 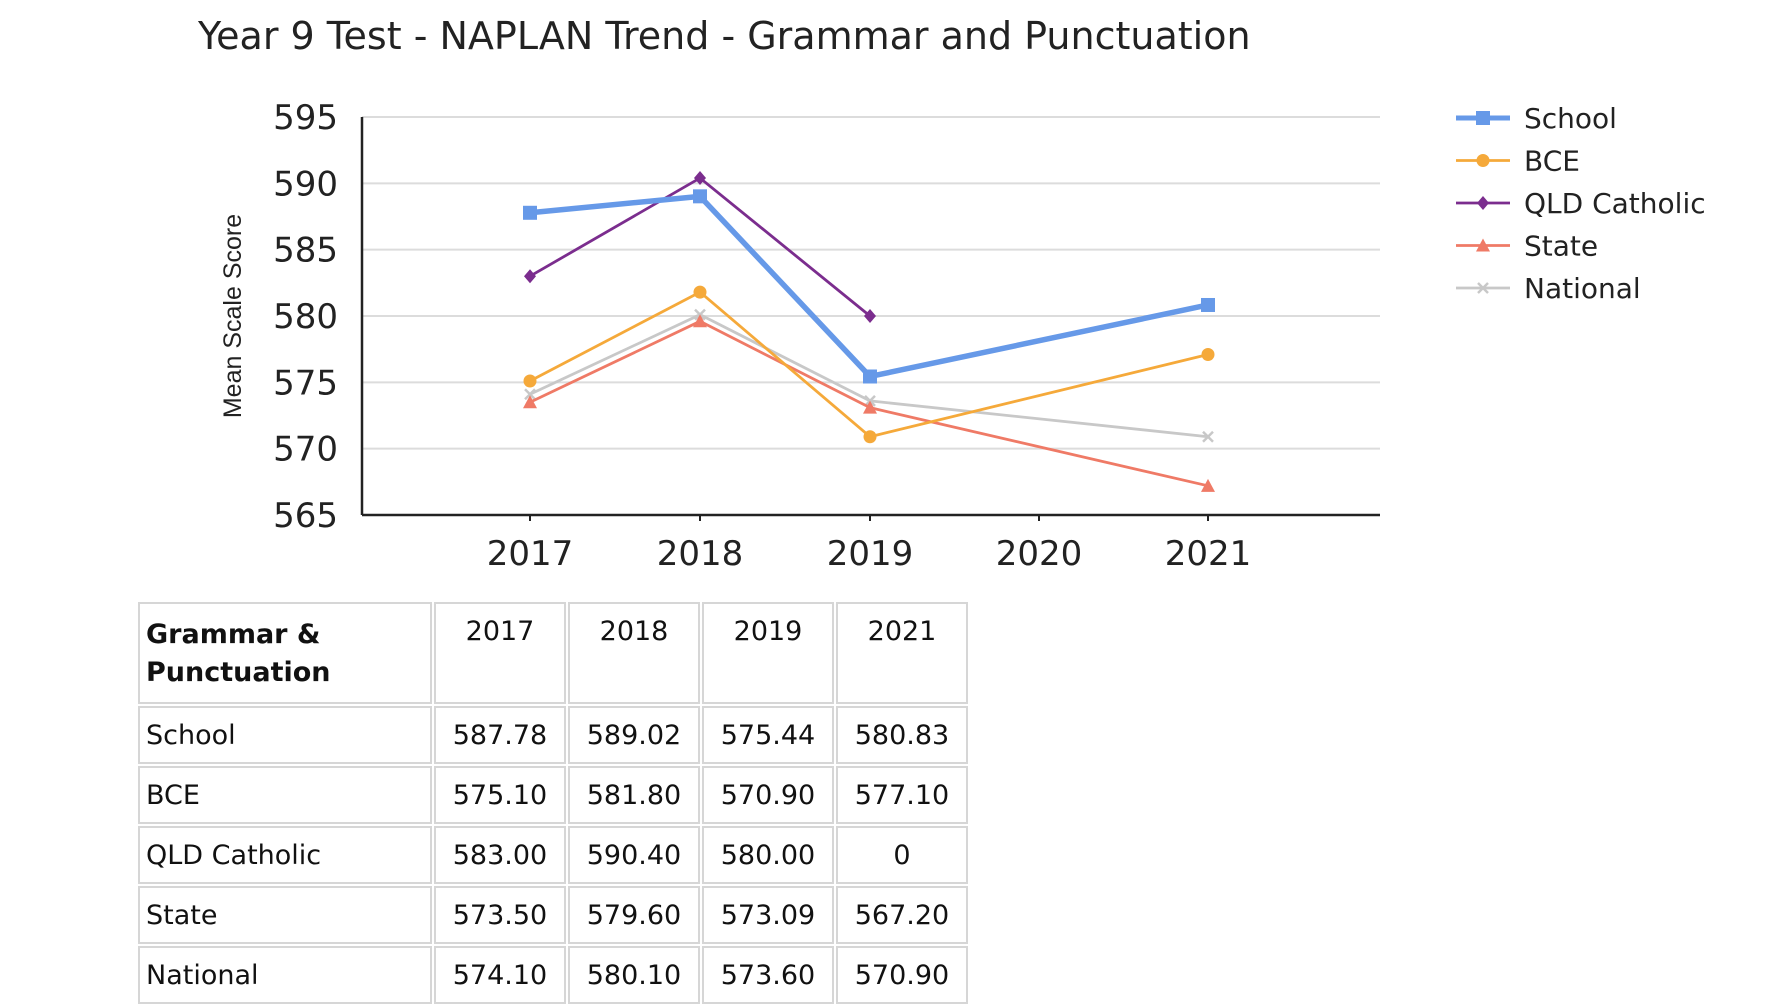 What do you see at coordinates (238, 672) in the screenshot?
I see `header-label-line2: Punctuation` at bounding box center [238, 672].